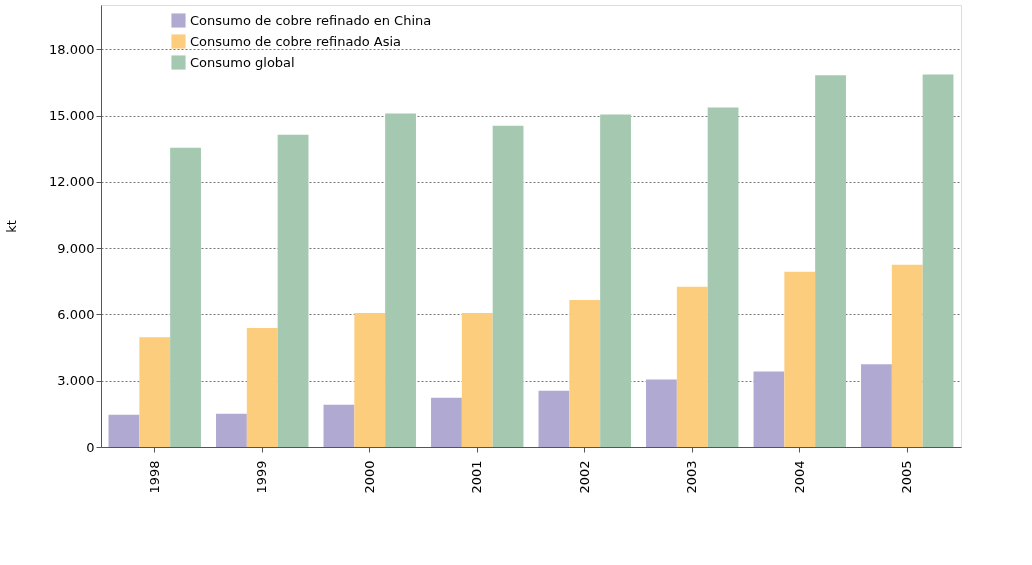 This screenshot has width=1032, height=565. I want to click on y-tick-label: 0, so click(90, 447).